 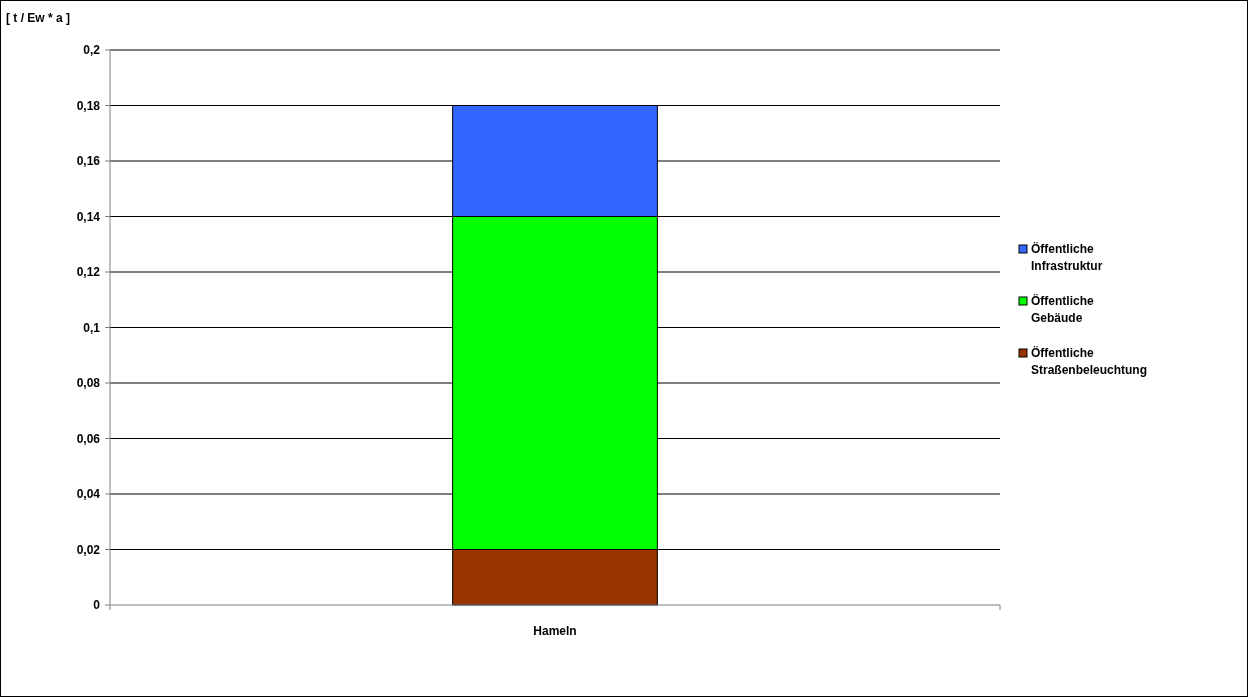 I want to click on y-tick-label: 0,1, so click(x=92, y=327).